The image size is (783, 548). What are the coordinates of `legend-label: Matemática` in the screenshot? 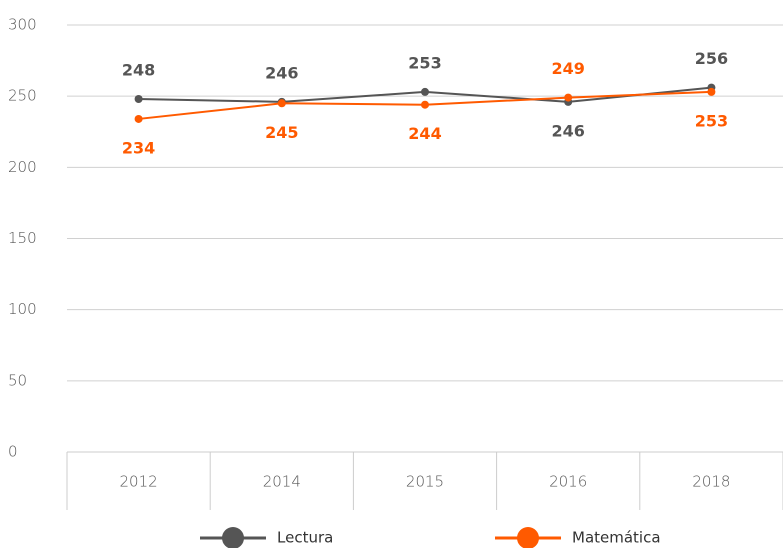 It's located at (616, 538).